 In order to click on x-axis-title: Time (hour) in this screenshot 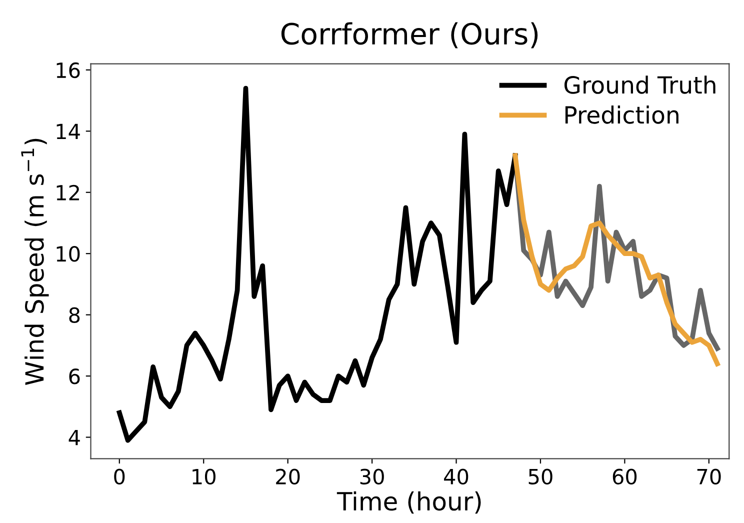, I will do `click(408, 502)`.